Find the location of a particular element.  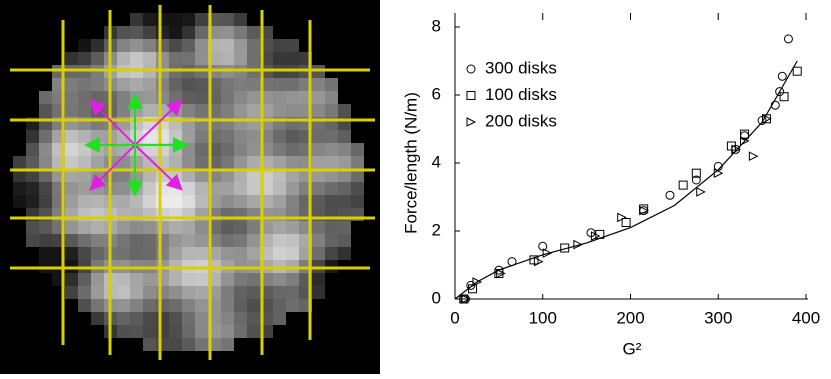

y-tick-label: 6 is located at coordinates (436, 93).